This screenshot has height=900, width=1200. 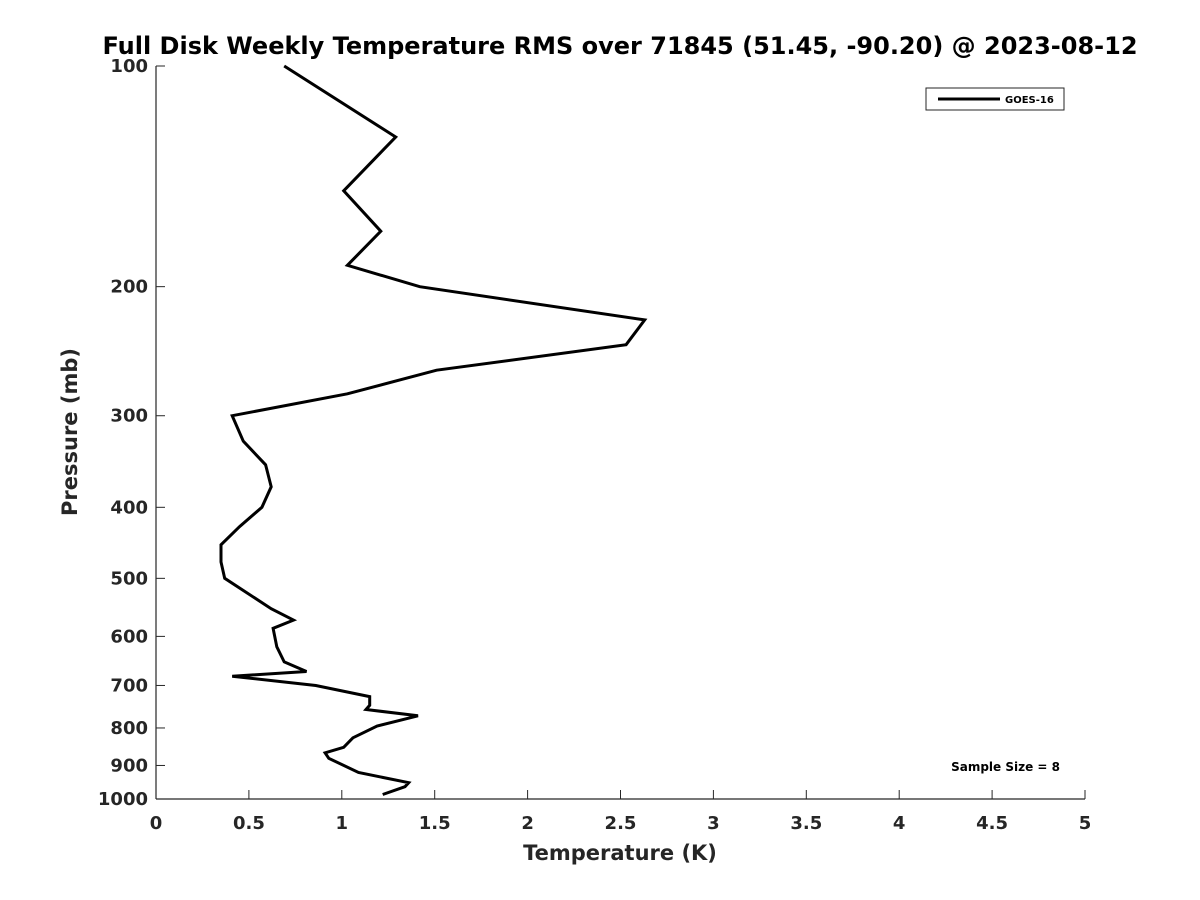 I want to click on x-tick-label: 3, so click(x=713, y=823).